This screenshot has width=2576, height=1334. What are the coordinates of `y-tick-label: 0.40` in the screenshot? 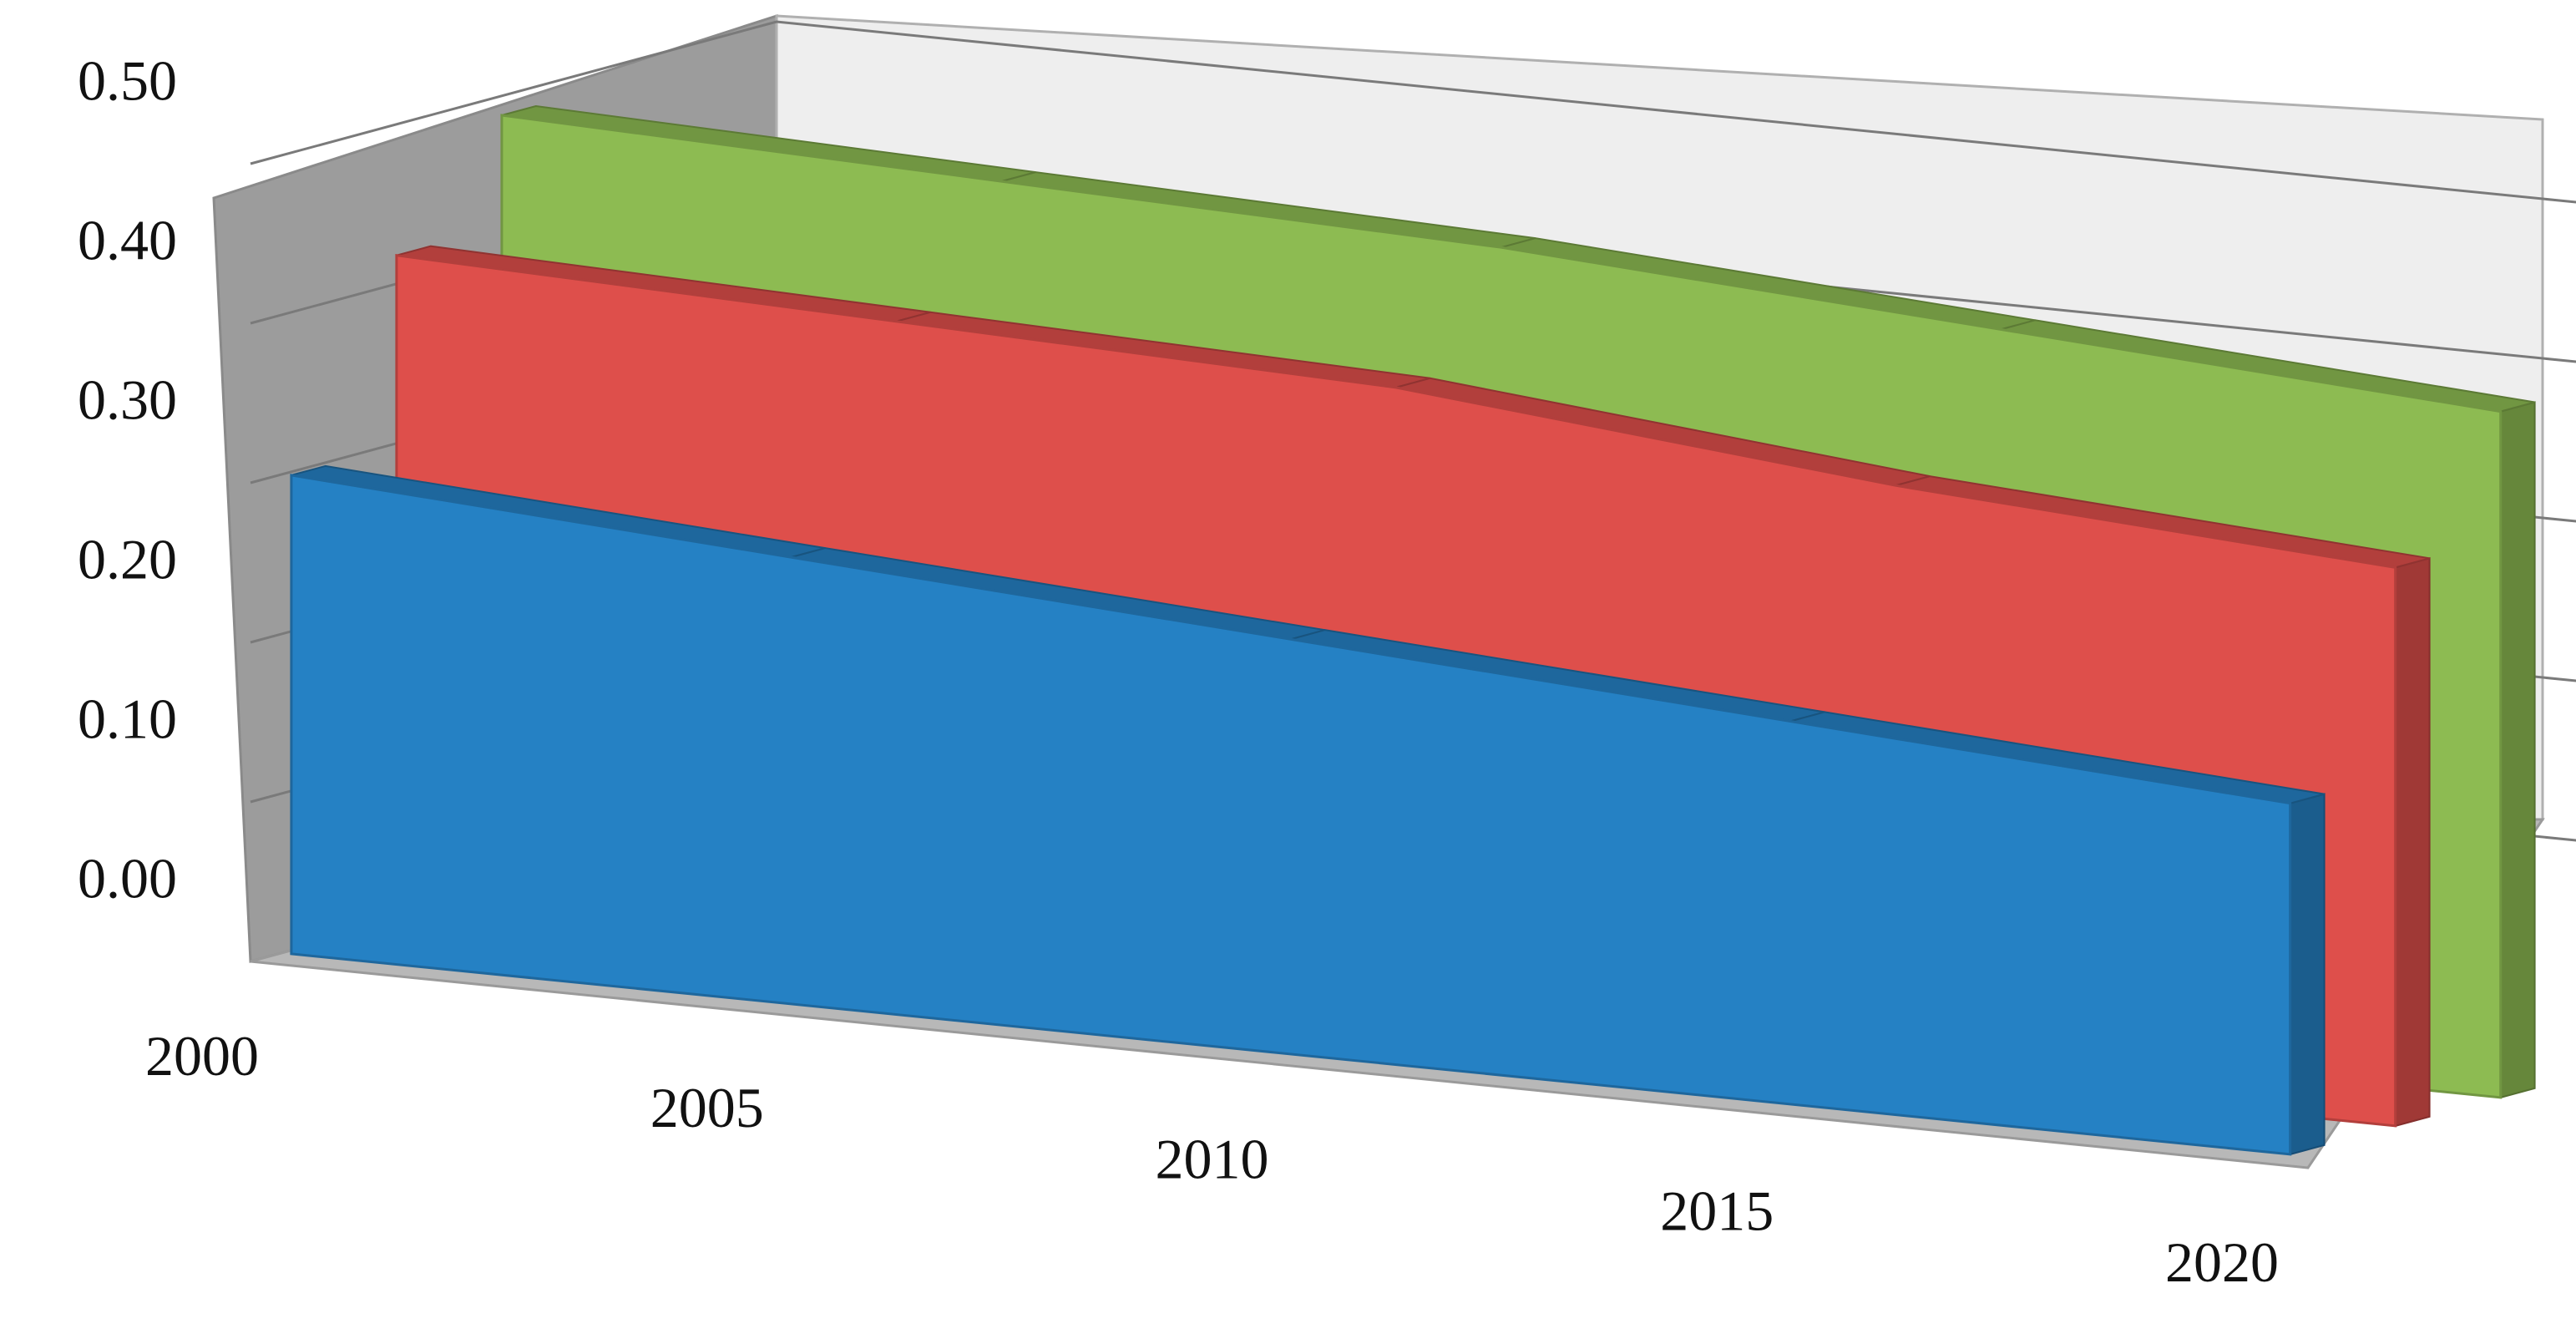 It's located at (127, 240).